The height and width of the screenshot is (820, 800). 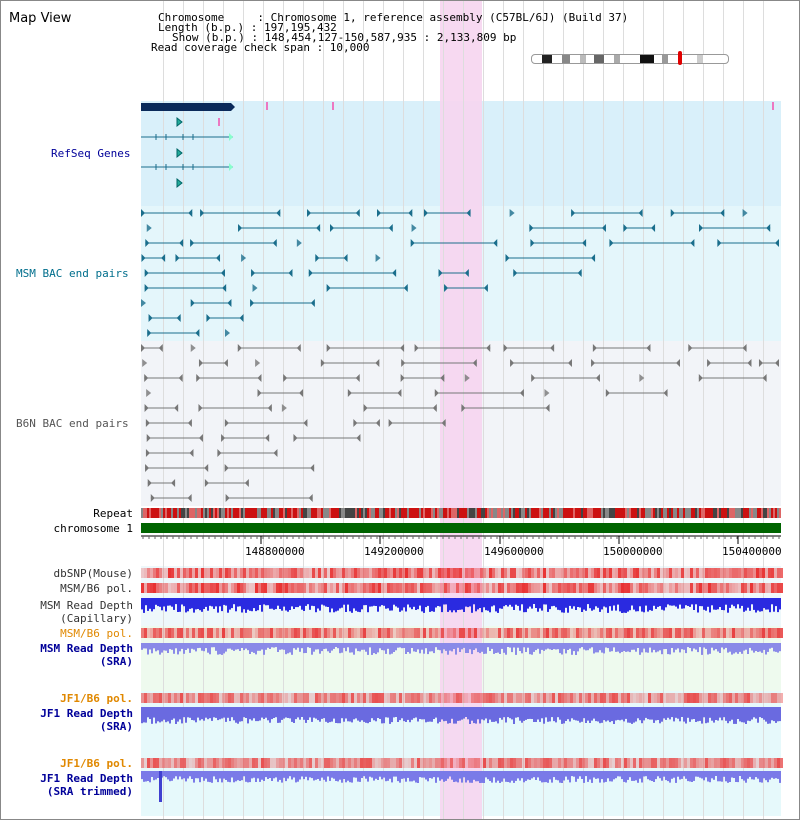 What do you see at coordinates (72, 423) in the screenshot?
I see `b6n-bac-label: B6N BAC end pairs` at bounding box center [72, 423].